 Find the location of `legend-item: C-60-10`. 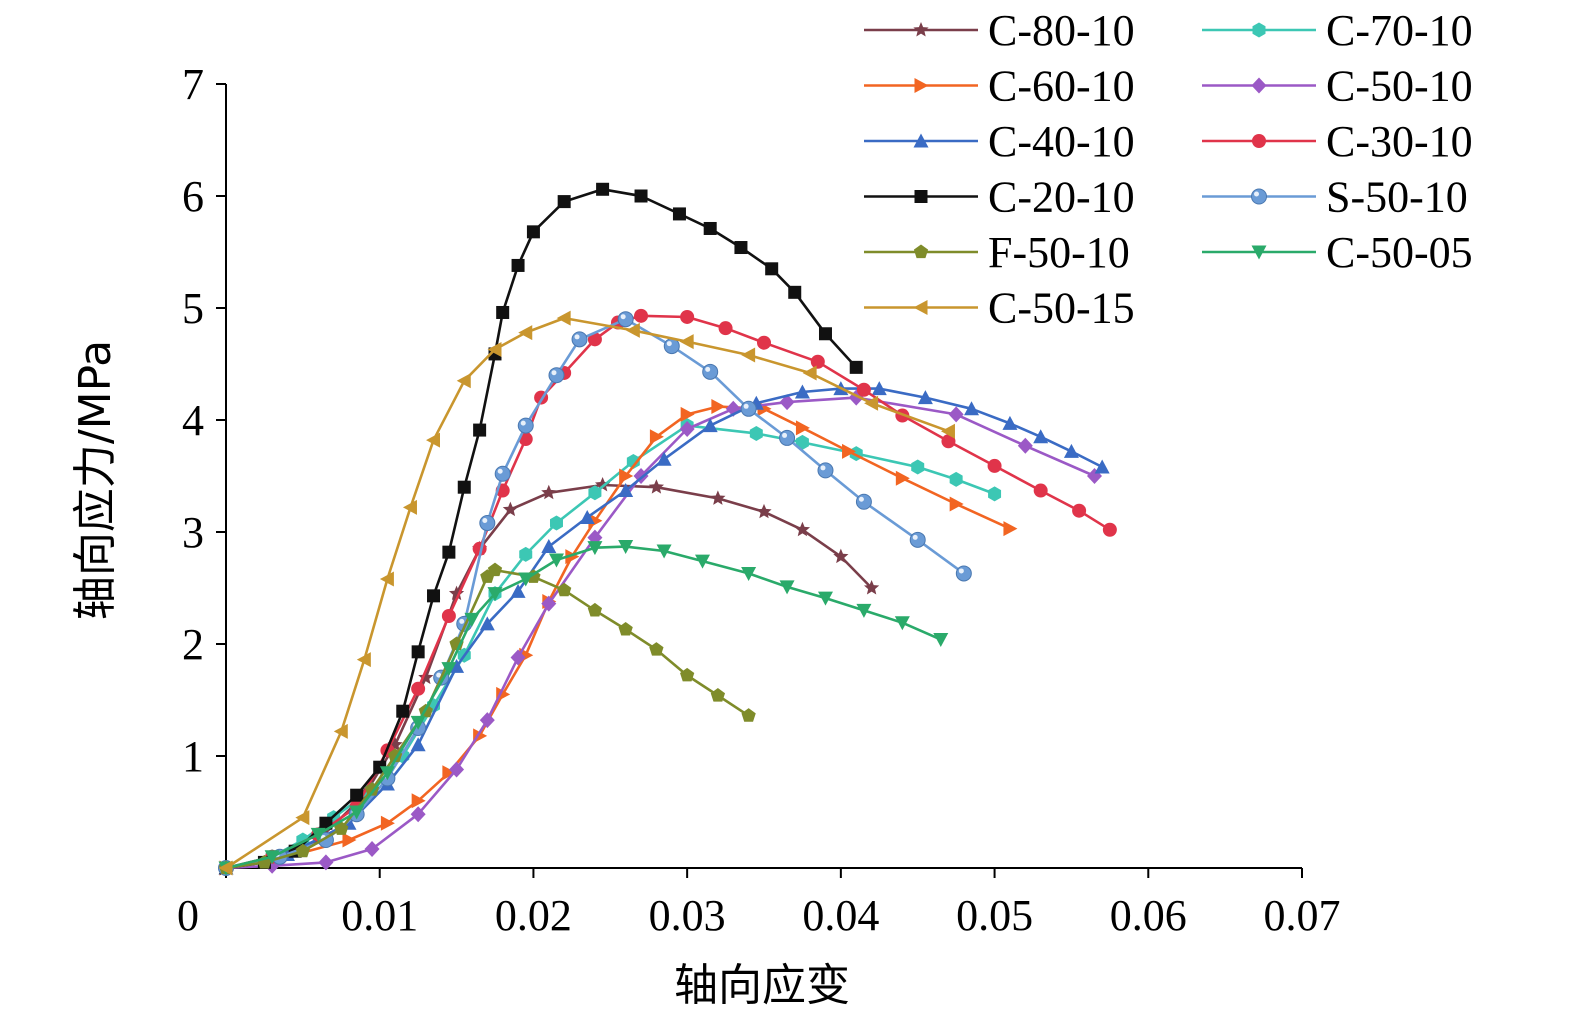

legend-item: C-60-10 is located at coordinates (999, 86).